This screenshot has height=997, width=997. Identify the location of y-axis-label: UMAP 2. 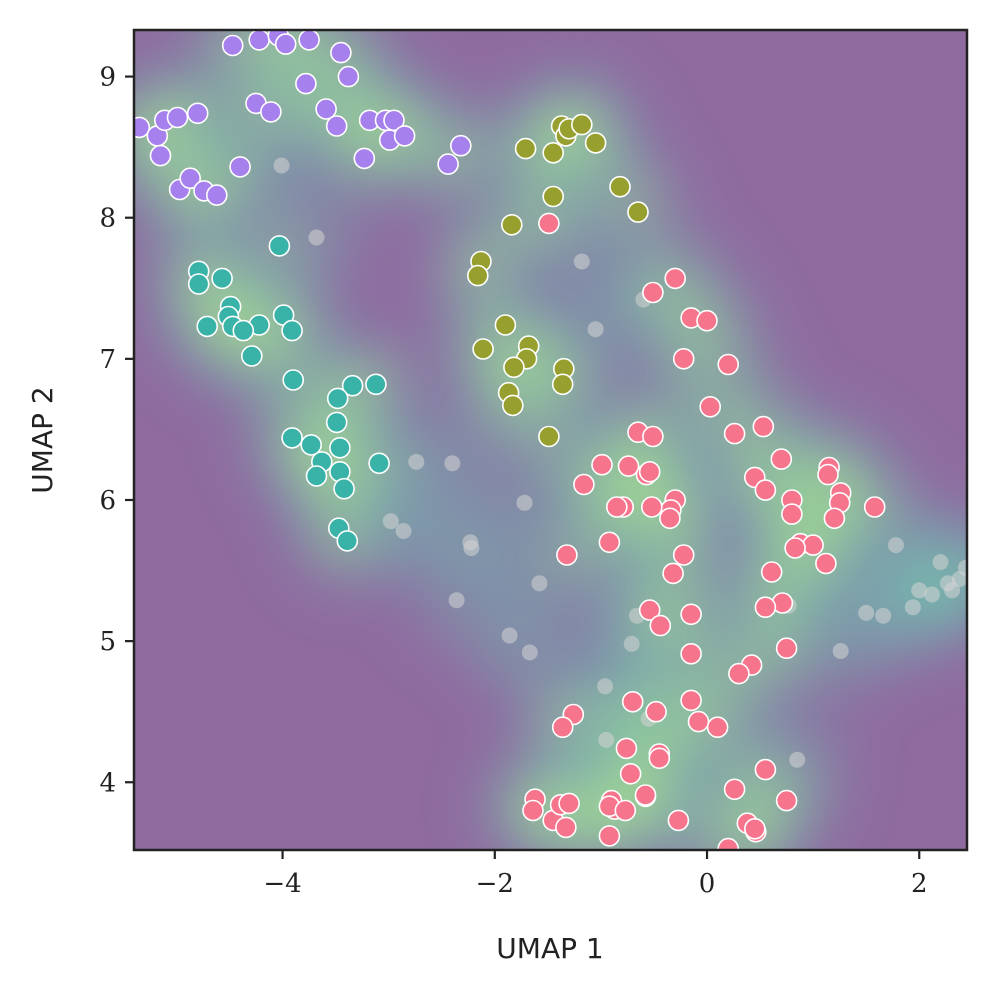
(42, 439).